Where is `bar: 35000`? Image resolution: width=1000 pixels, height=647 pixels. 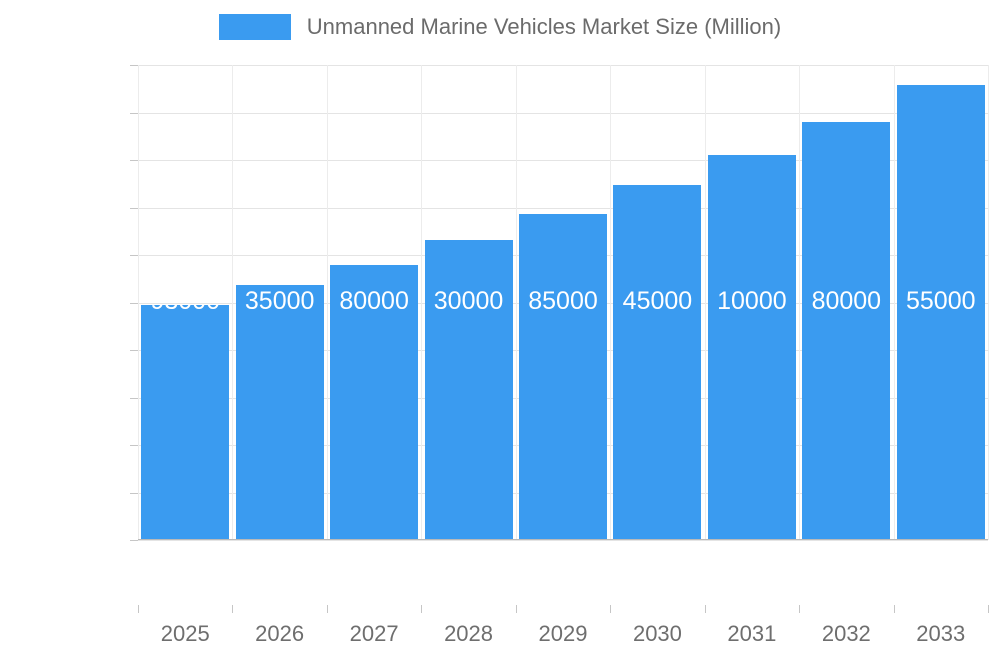
bar: 35000 is located at coordinates (279, 412).